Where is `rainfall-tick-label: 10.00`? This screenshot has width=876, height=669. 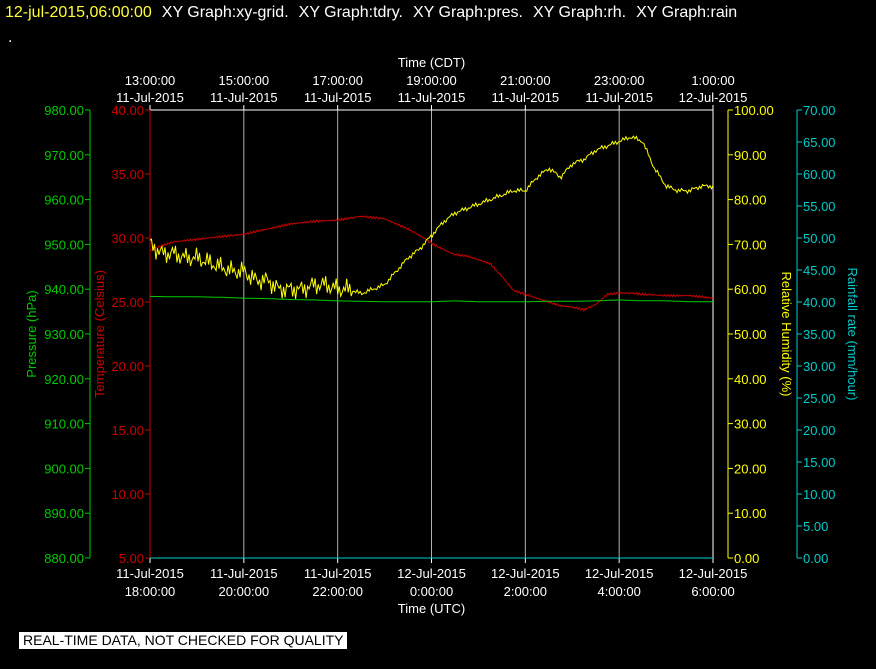
rainfall-tick-label: 10.00 is located at coordinates (819, 494).